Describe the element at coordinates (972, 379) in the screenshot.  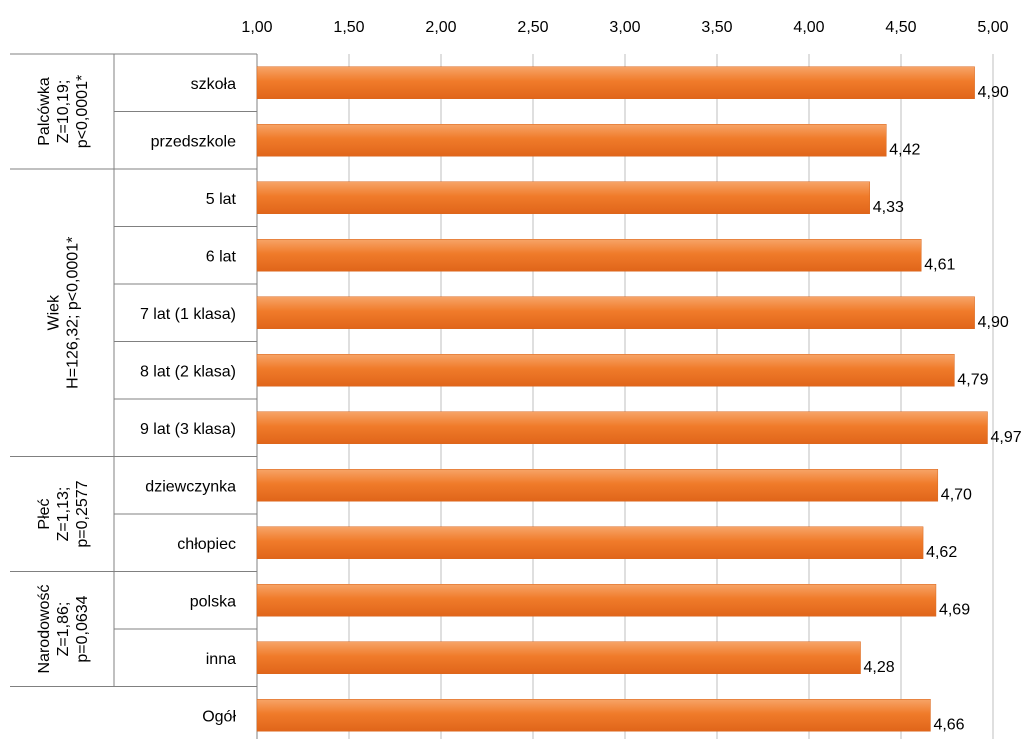
I see `data-label: 4,79` at that location.